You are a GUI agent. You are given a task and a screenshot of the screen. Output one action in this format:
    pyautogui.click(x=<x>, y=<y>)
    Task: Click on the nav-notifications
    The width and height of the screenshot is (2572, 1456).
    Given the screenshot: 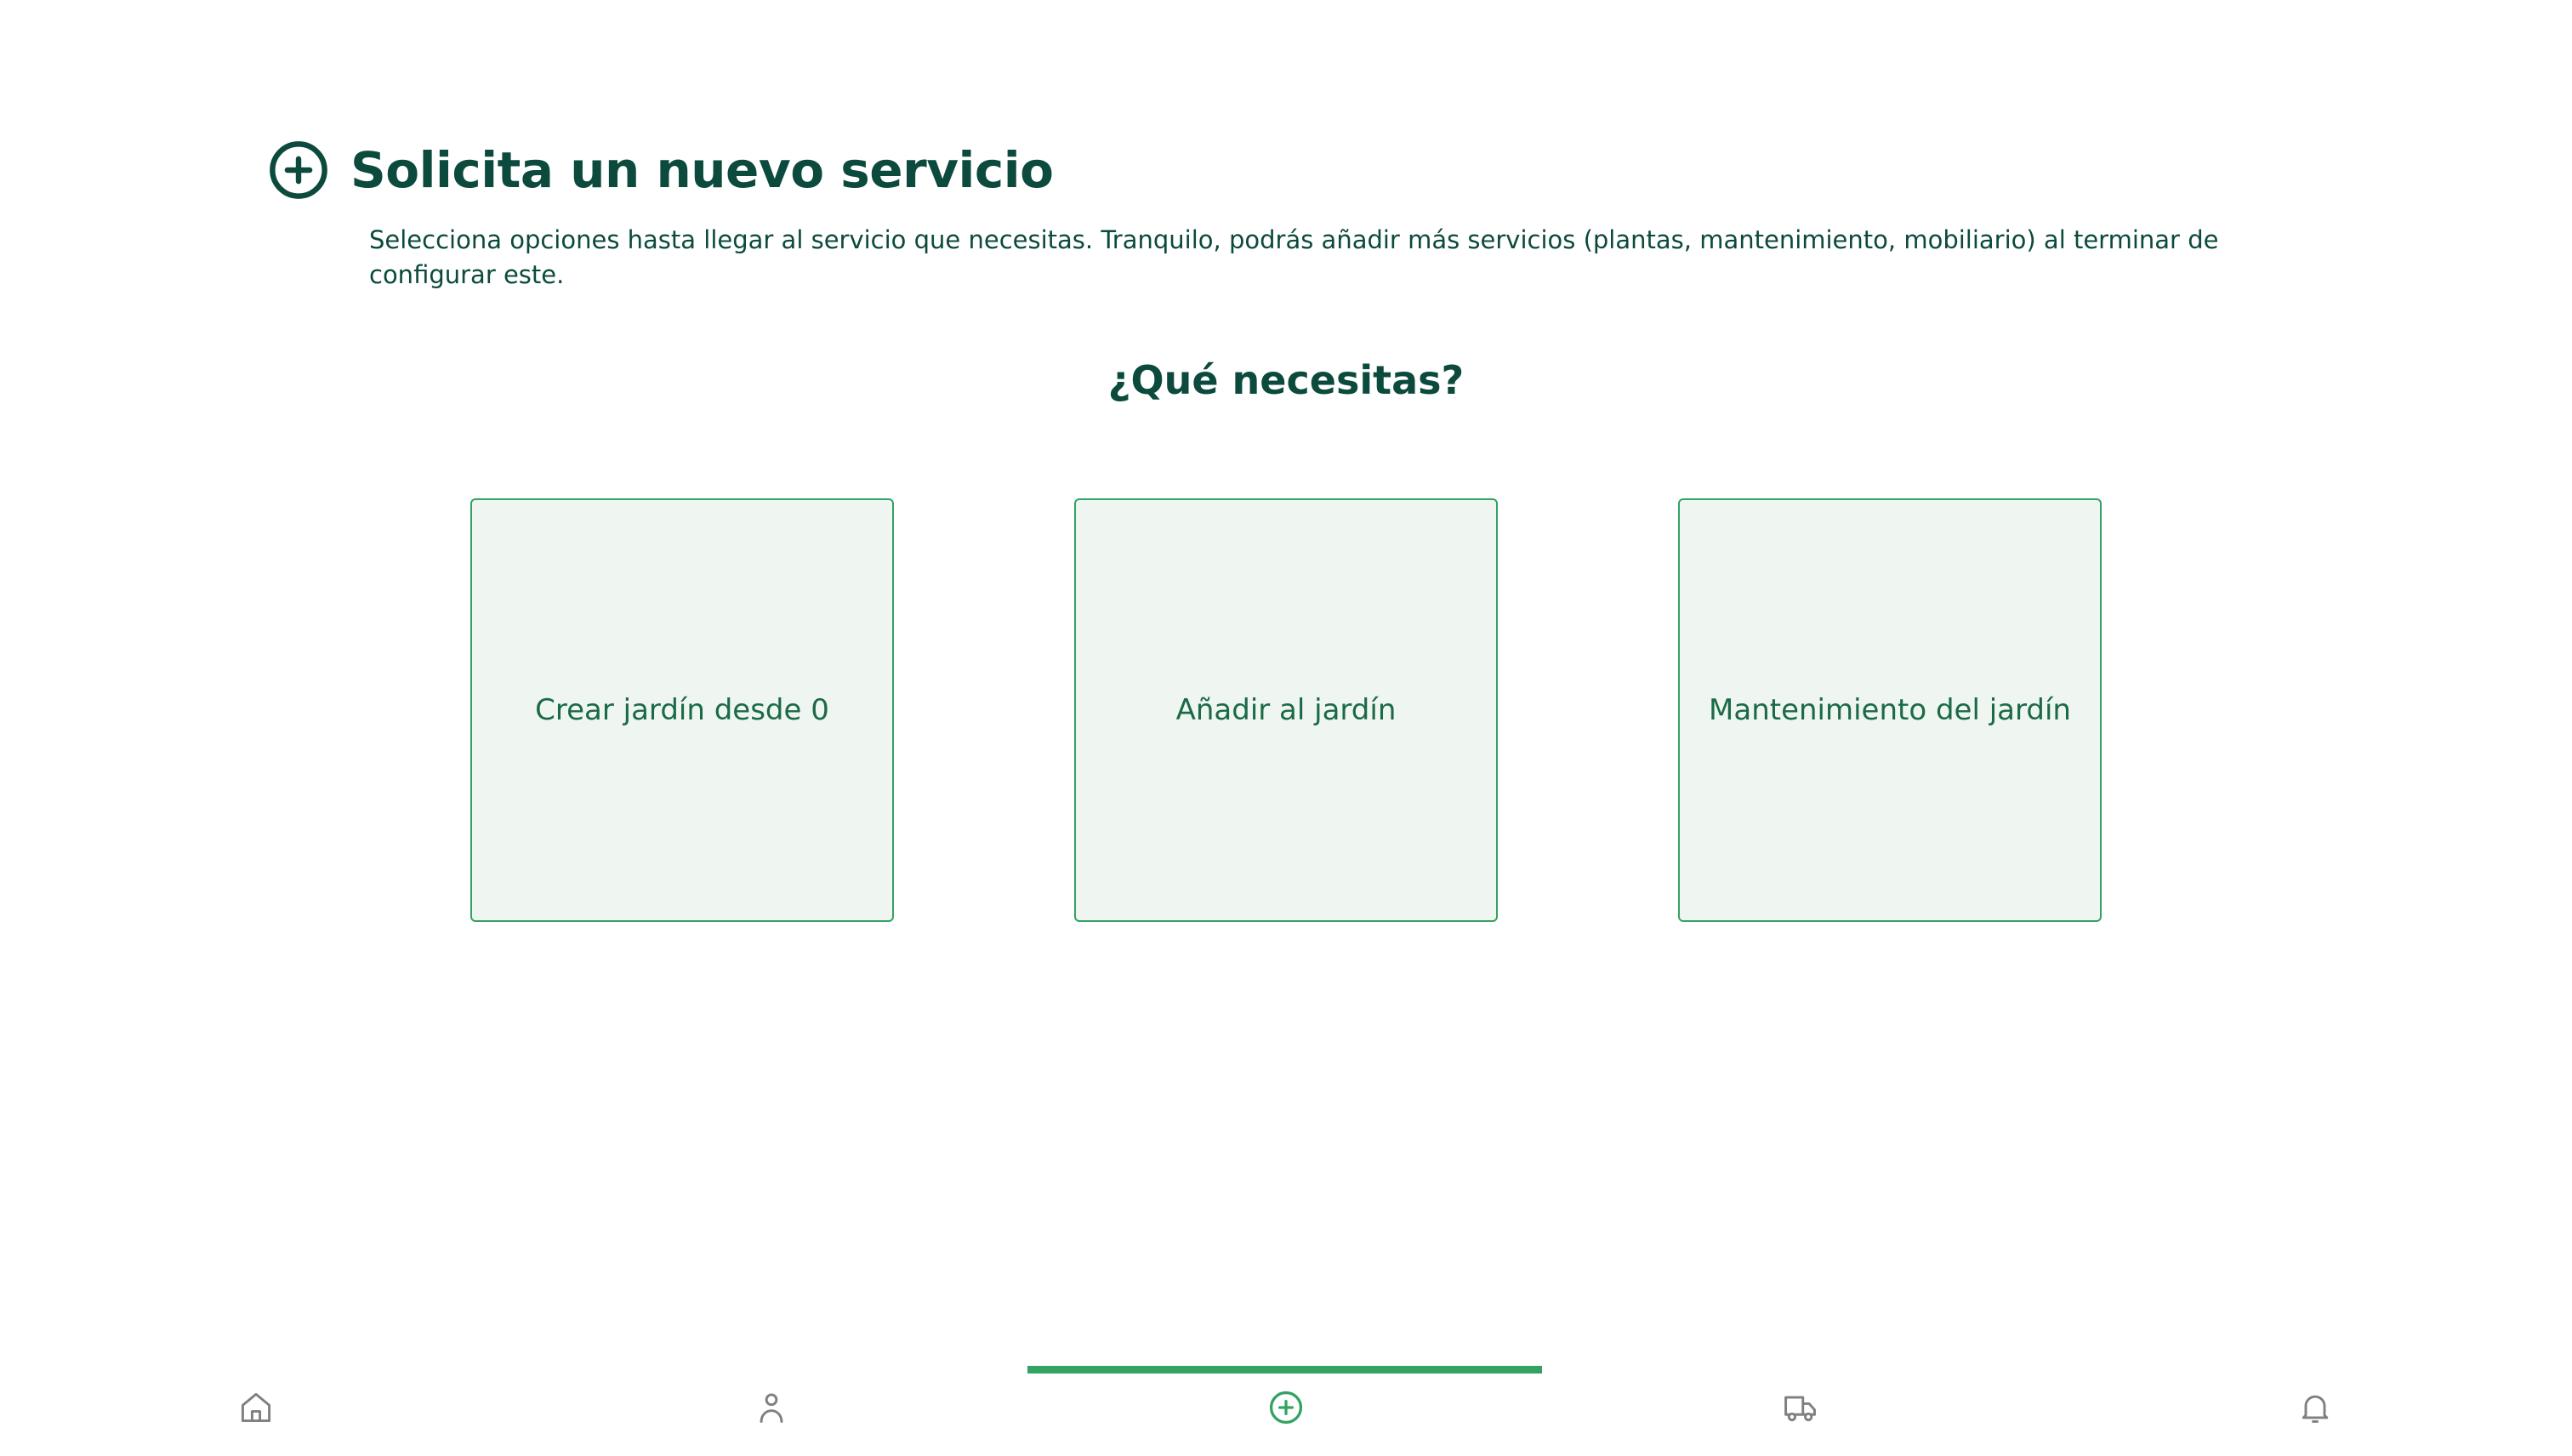 What is the action you would take?
    pyautogui.click(x=2315, y=1407)
    